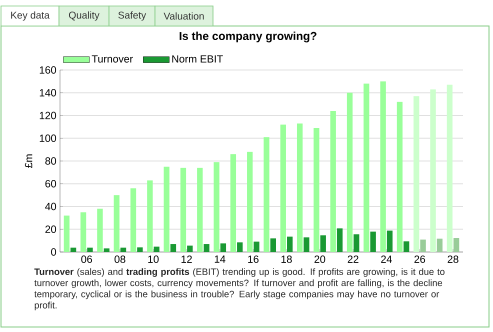 This screenshot has height=332, width=493. I want to click on x-tick-label: 26, so click(420, 259).